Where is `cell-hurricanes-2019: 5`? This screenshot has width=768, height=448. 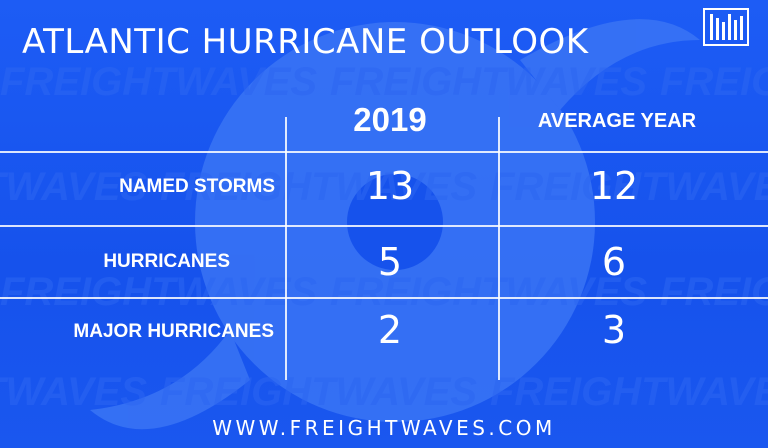
cell-hurricanes-2019: 5 is located at coordinates (390, 262).